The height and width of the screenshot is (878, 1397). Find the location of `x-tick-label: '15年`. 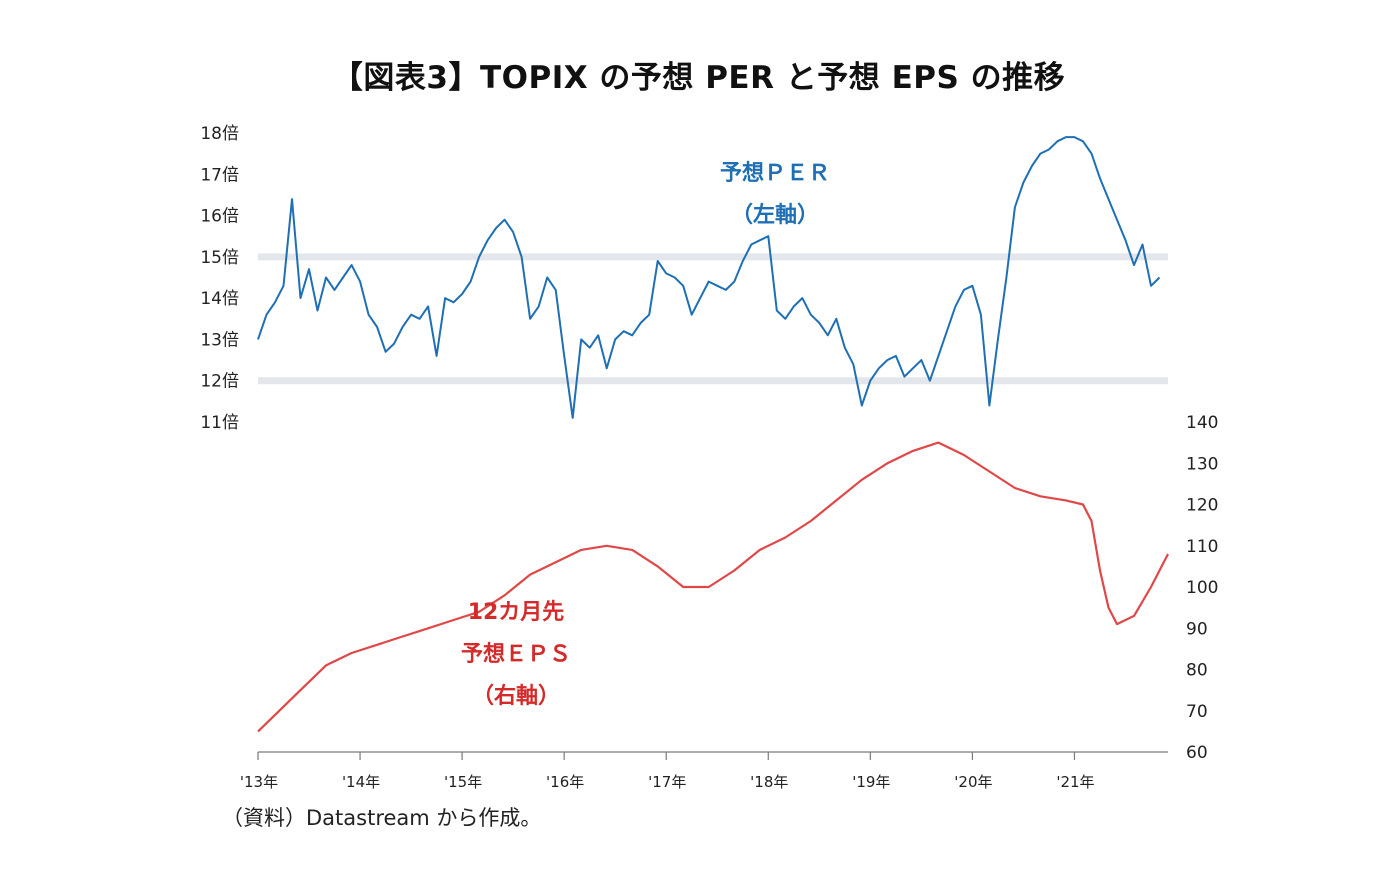

x-tick-label: '15年 is located at coordinates (463, 782).